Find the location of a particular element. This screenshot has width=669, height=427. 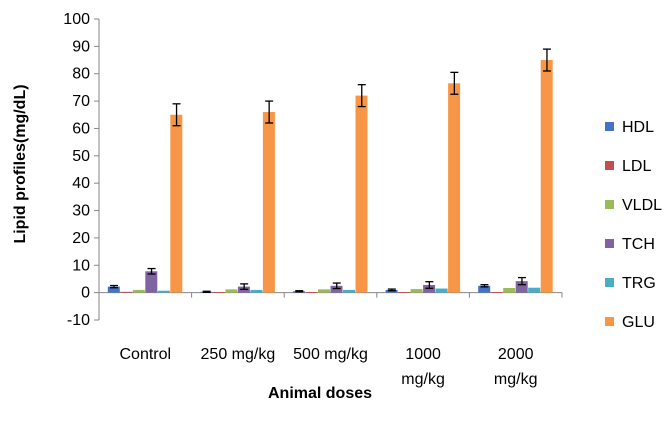

legend: HDL LDL VLDL TCH TRG GLU is located at coordinates (633, 225).